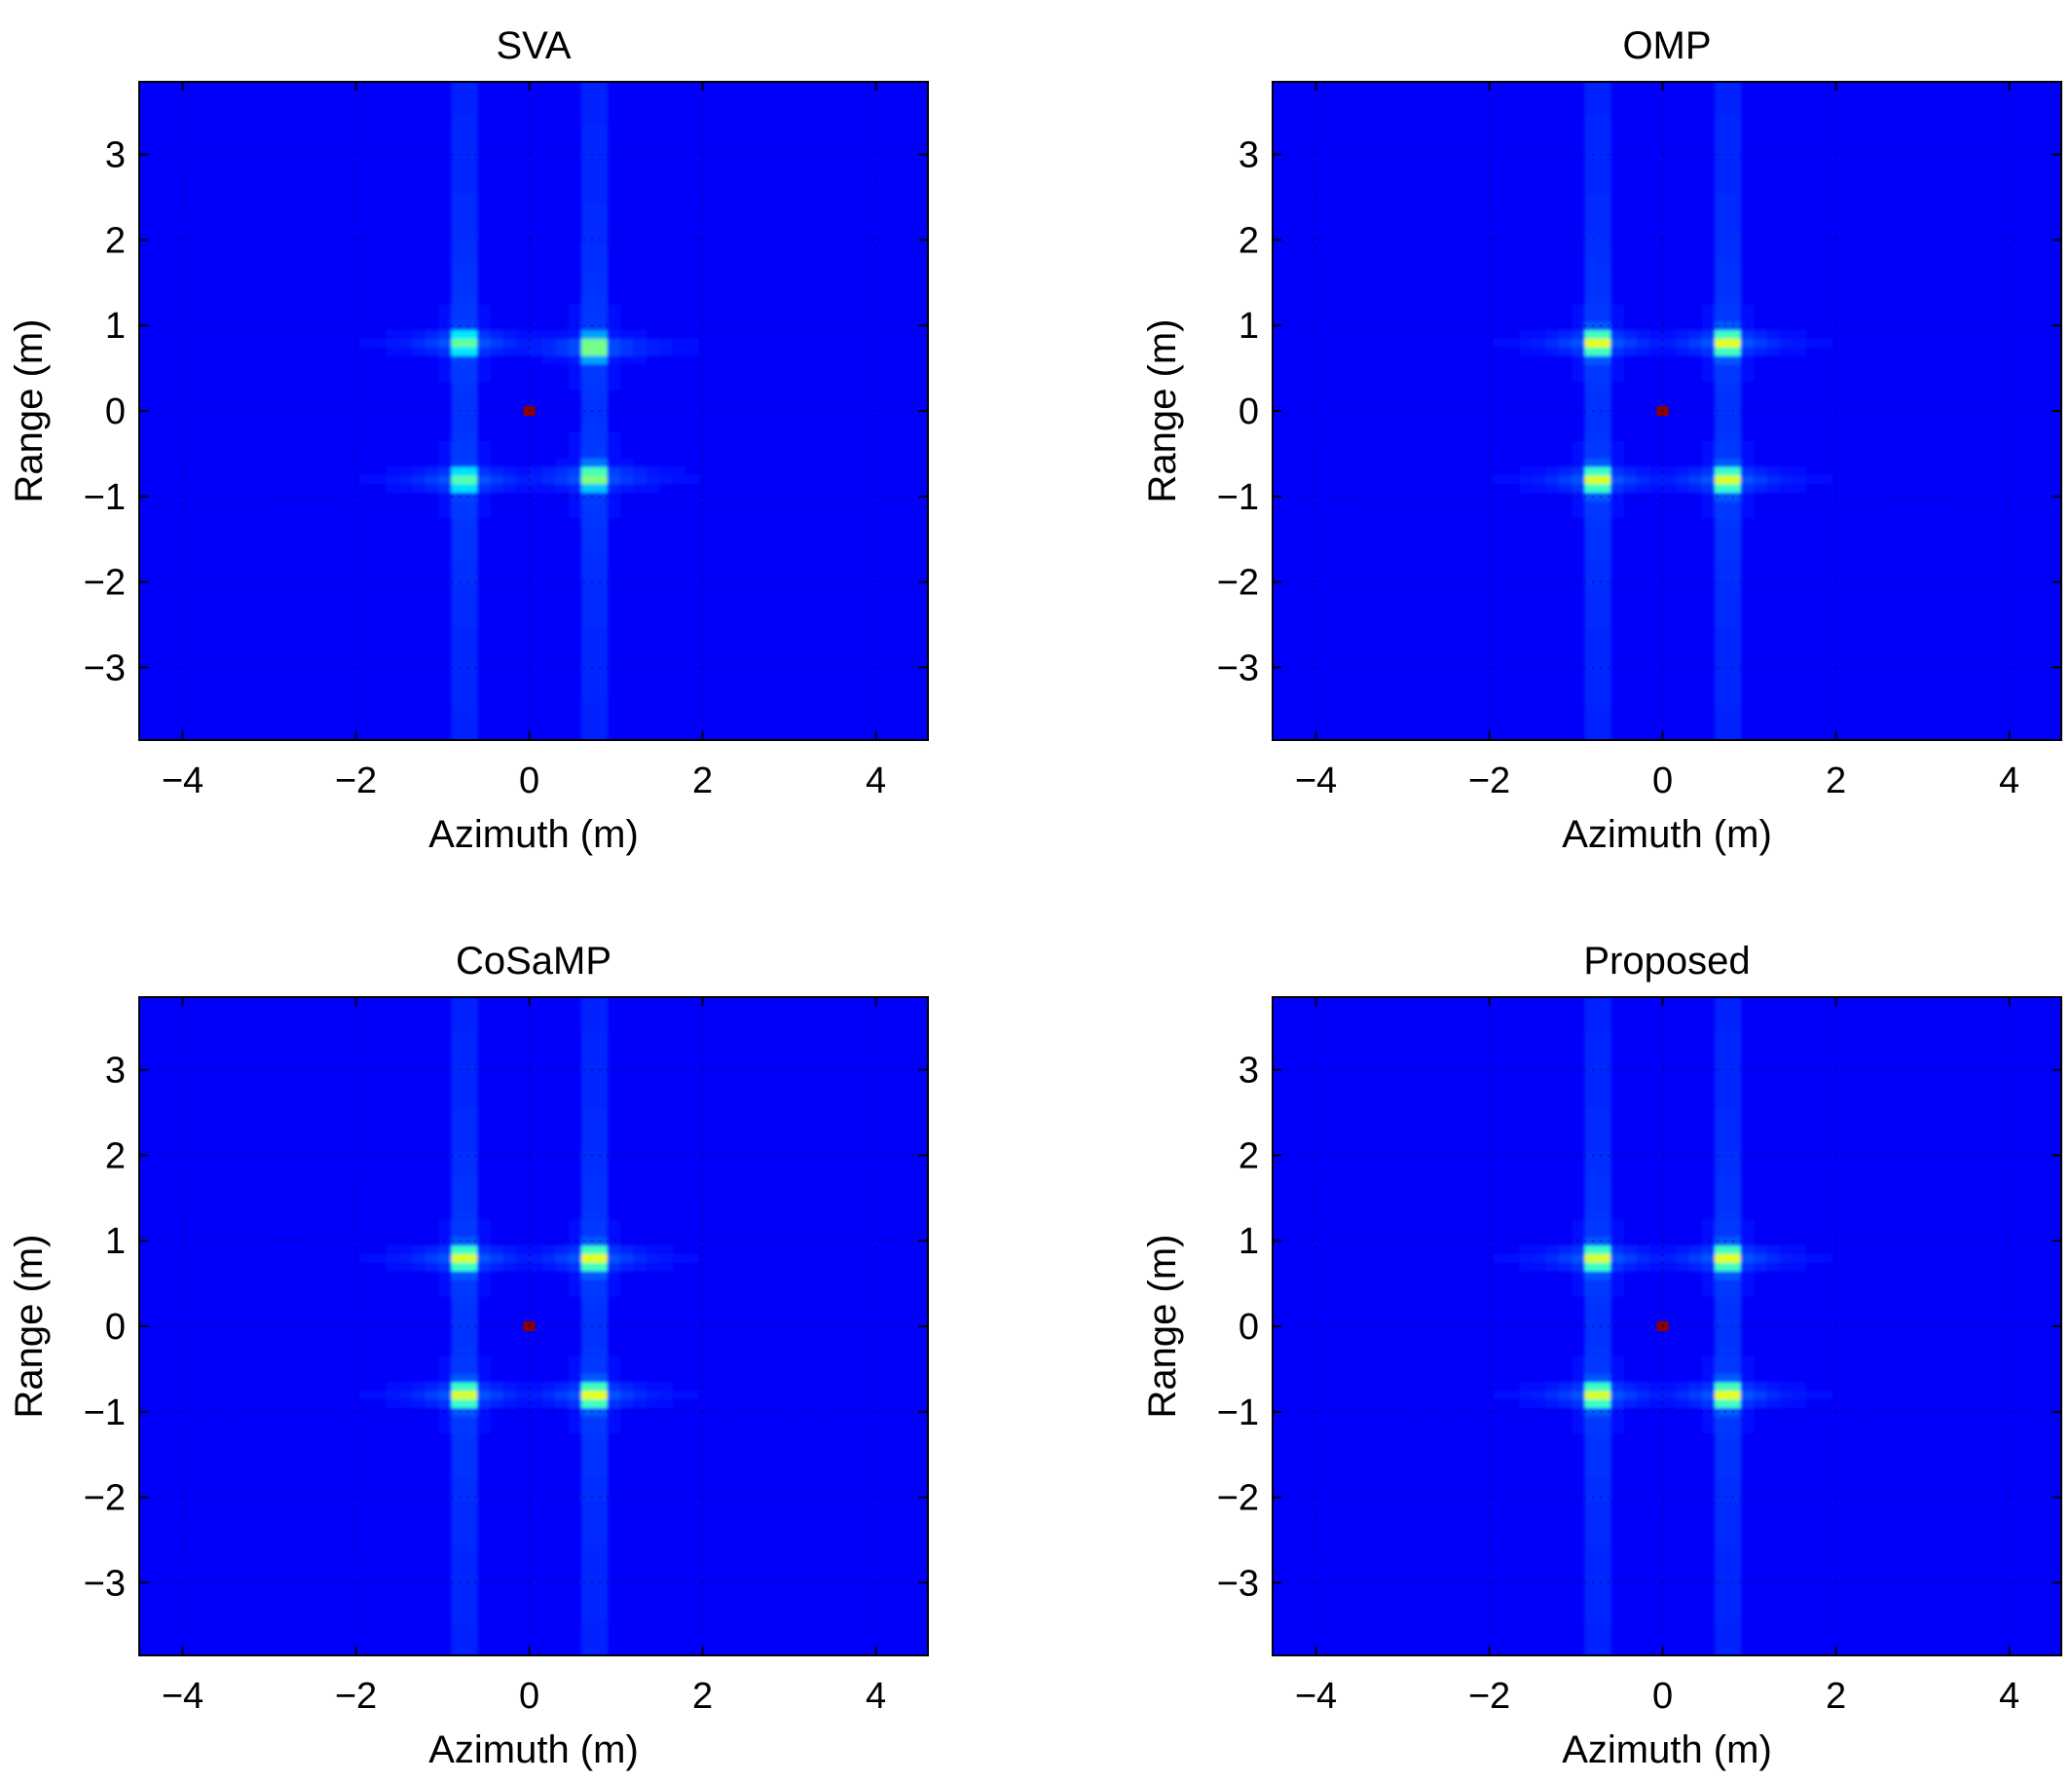  I want to click on y-tick-label: 2, so click(1249, 1155).